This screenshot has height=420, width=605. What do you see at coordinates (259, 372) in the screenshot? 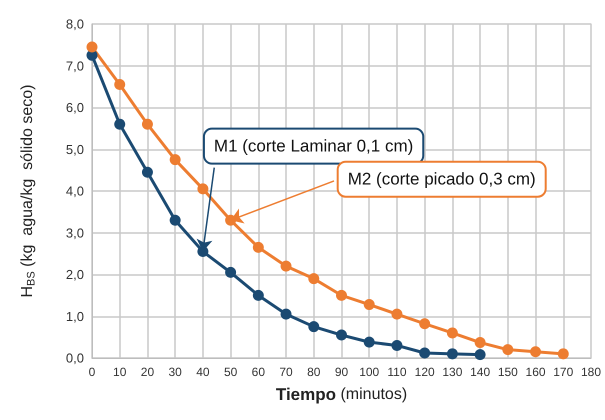
I see `x-tick-label: 60` at bounding box center [259, 372].